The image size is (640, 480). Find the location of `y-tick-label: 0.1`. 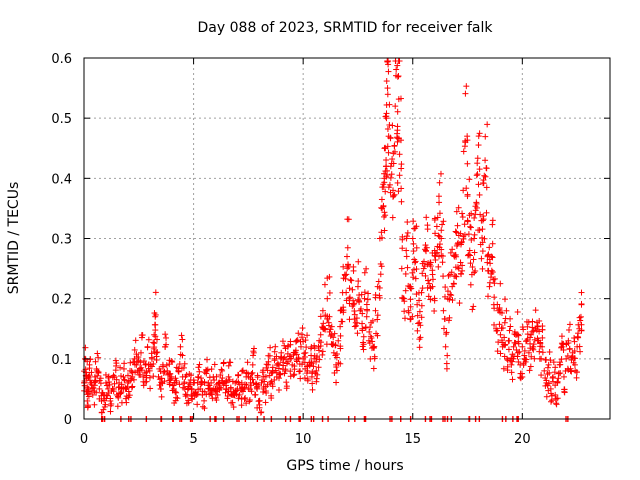

y-tick-label: 0.1 is located at coordinates (61, 360).